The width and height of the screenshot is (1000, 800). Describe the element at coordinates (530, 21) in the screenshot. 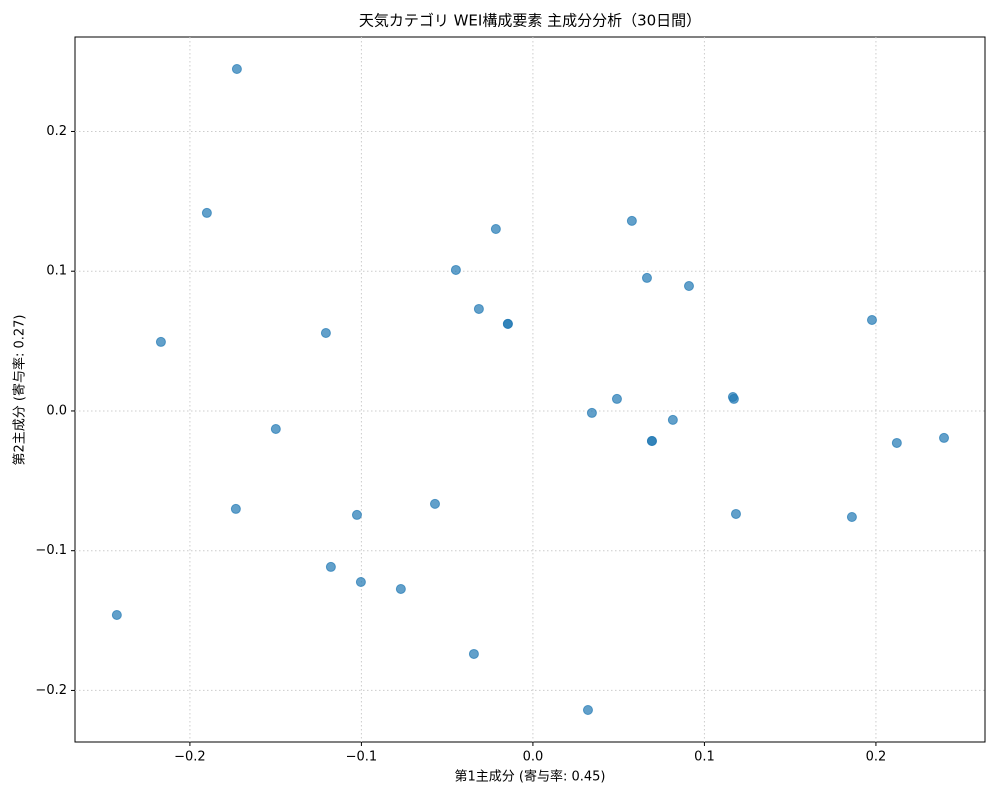

I see `chart-title: 天気カテゴリ WEI構成要素 主成分分析（30日間）` at that location.